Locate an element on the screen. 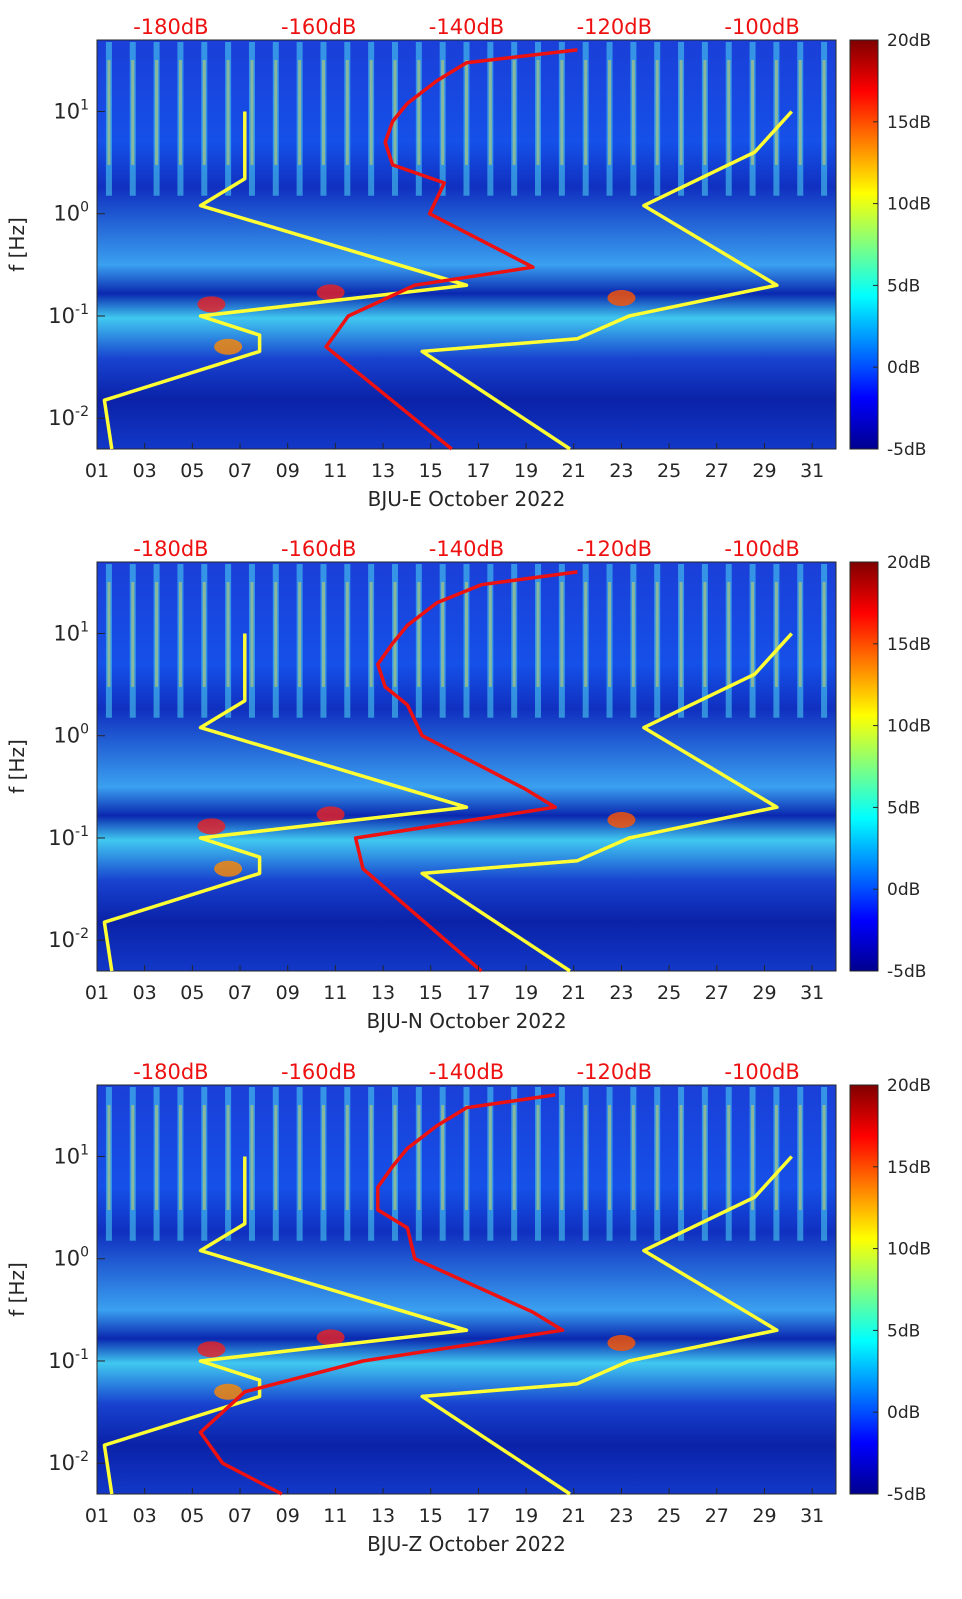  x-tick-label: 05 is located at coordinates (192, 471).